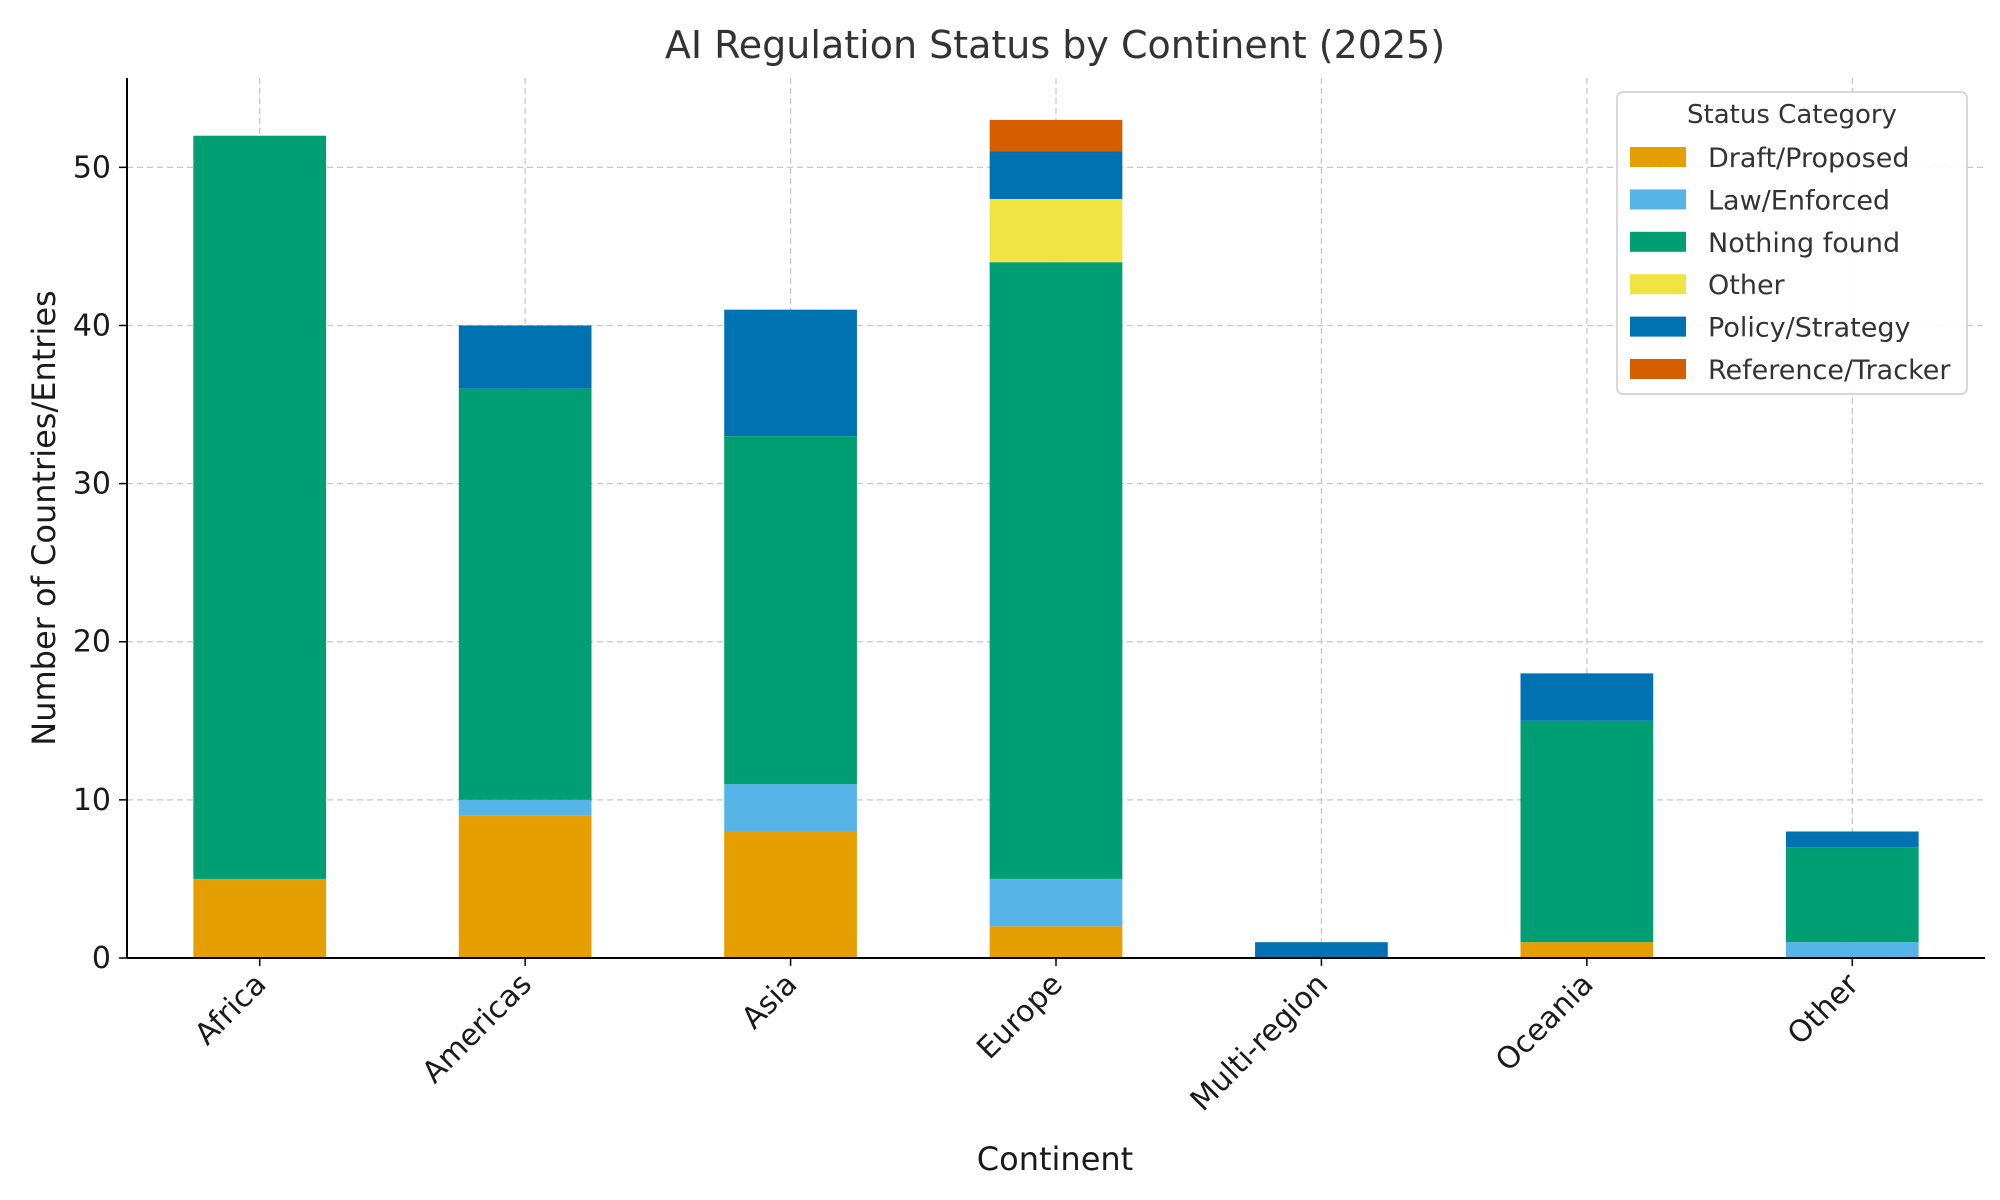 The image size is (2000, 1200). Describe the element at coordinates (790, 894) in the screenshot. I see `bar-segment-asia-draft-proposed` at that location.